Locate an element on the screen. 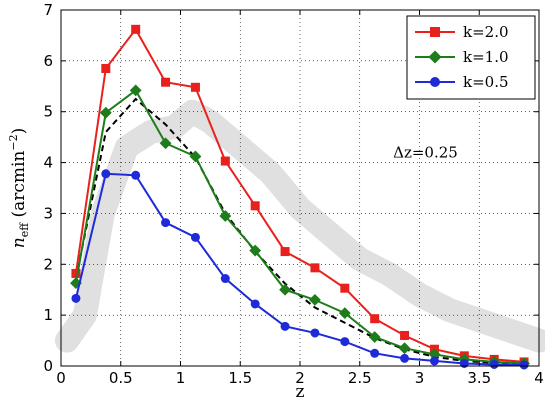 Image resolution: width=545 pixels, height=400 pixels. legend-entry: k=0.5 is located at coordinates (462, 82).